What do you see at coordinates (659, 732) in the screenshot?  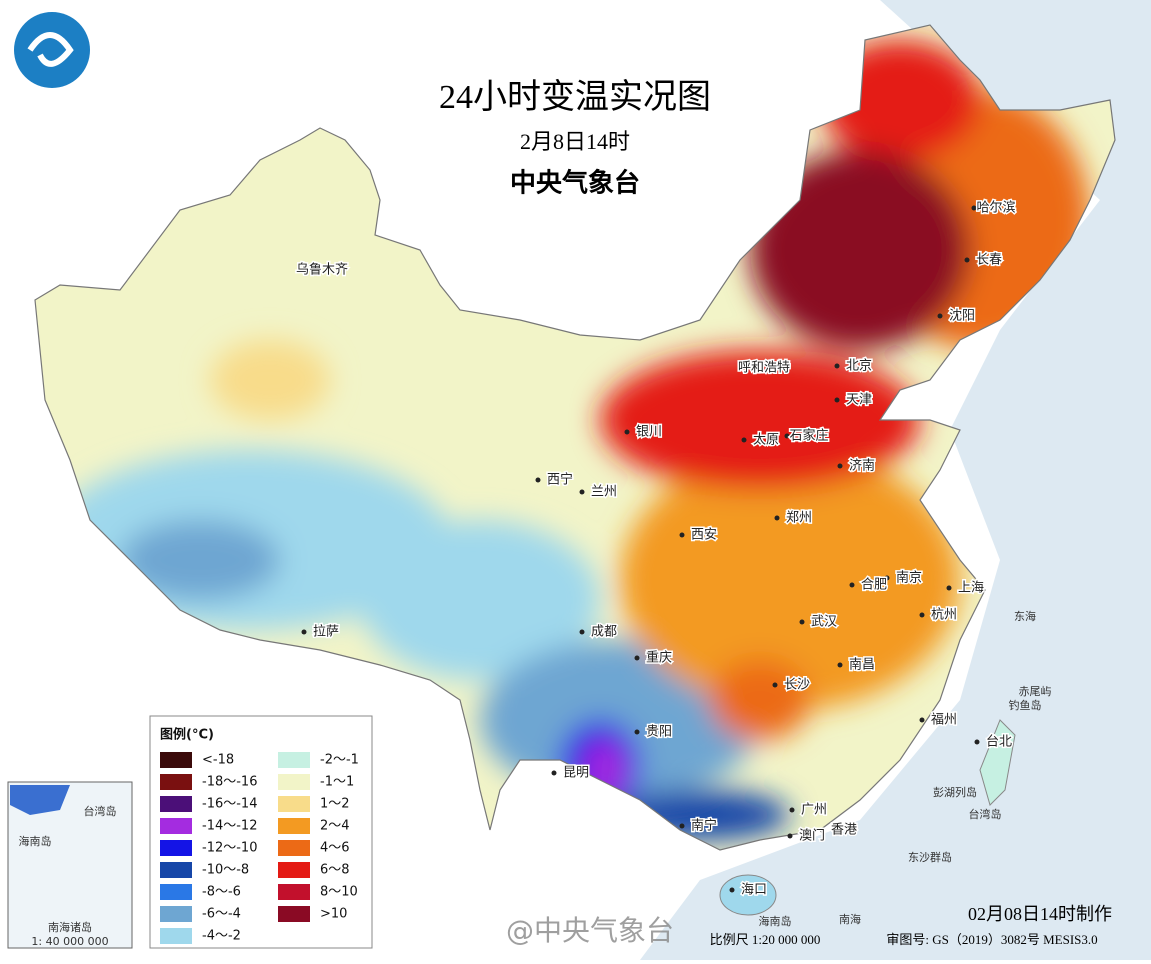 I see `city-label: 贵阳` at bounding box center [659, 732].